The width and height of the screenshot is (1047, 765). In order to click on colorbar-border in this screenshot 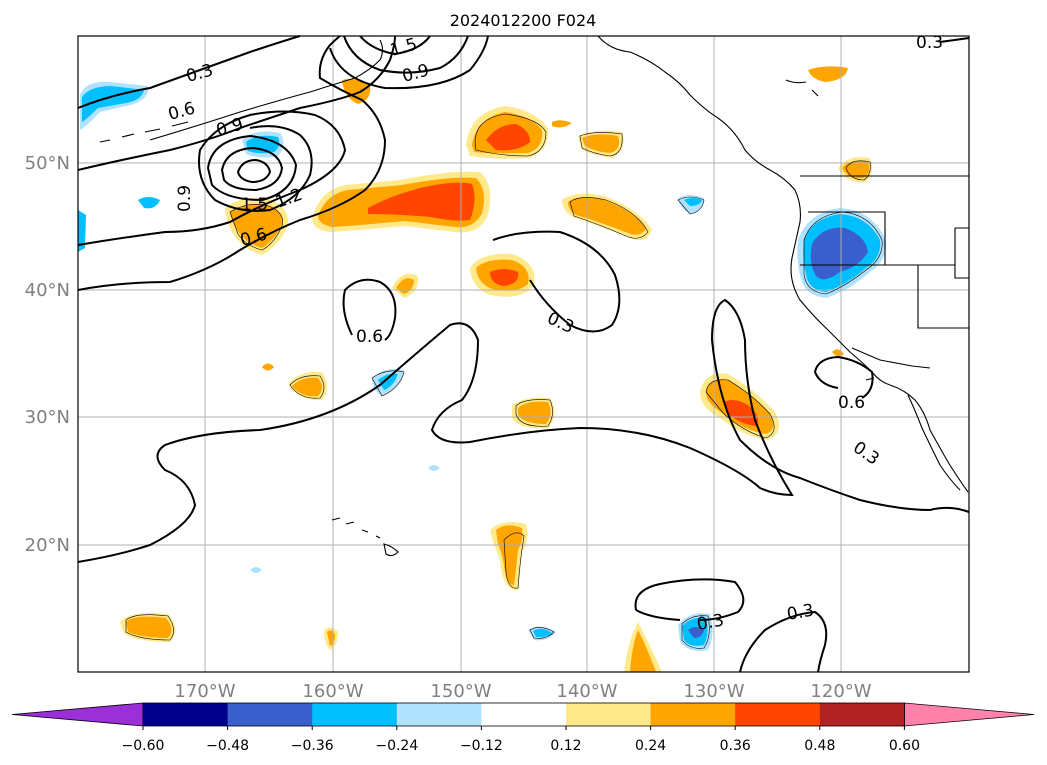, I will do `click(523, 714)`.